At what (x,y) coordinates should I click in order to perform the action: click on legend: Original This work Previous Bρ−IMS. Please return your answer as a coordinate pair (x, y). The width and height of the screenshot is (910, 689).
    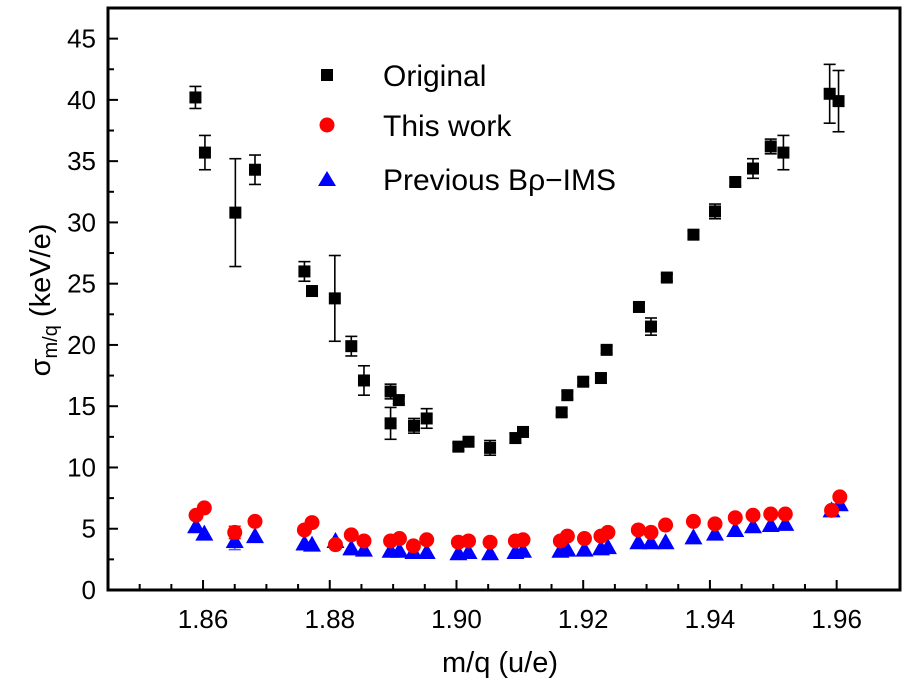
    Looking at the image, I should click on (467, 128).